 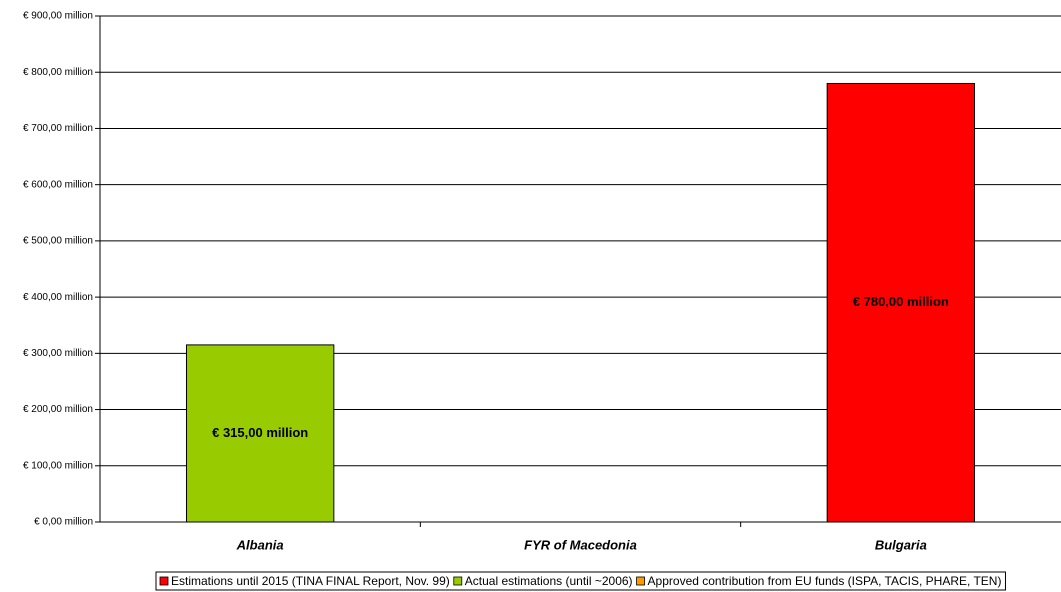 What do you see at coordinates (58, 16) in the screenshot?
I see `y-tick-label: € 900,00 million` at bounding box center [58, 16].